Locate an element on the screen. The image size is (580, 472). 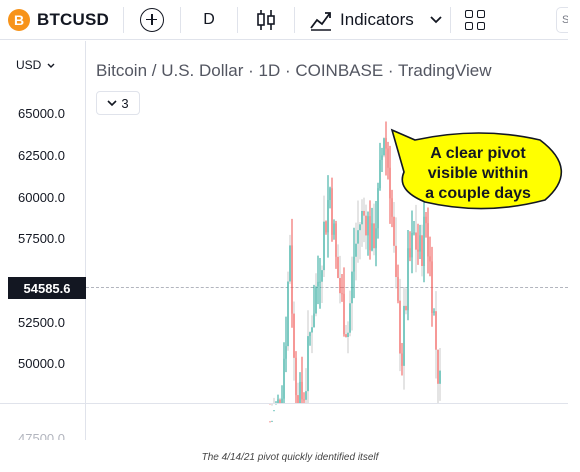
symbol-search-button: B BTCUSD is located at coordinates (61, 20).